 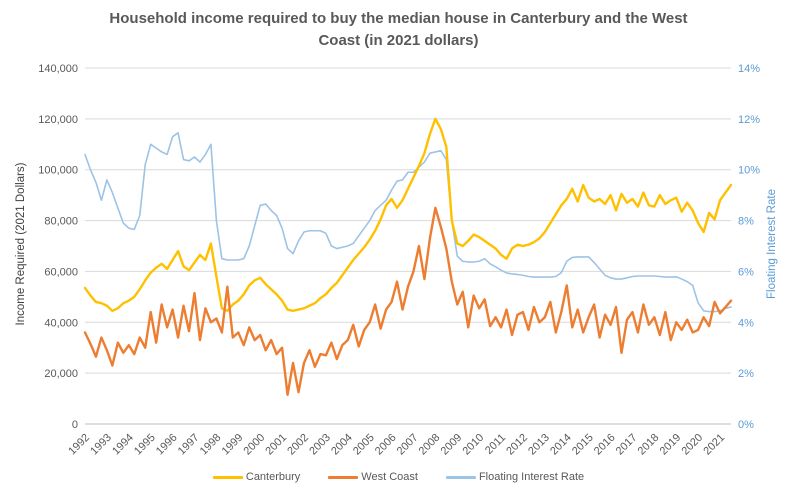 What do you see at coordinates (746, 272) in the screenshot?
I see `right-axis-tick-label: 6%` at bounding box center [746, 272].